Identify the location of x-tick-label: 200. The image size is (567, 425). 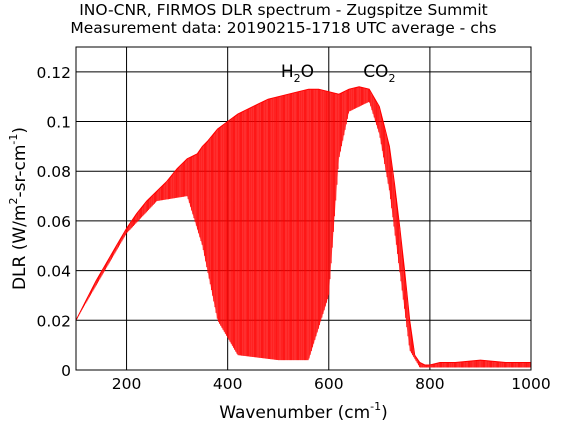
(127, 384).